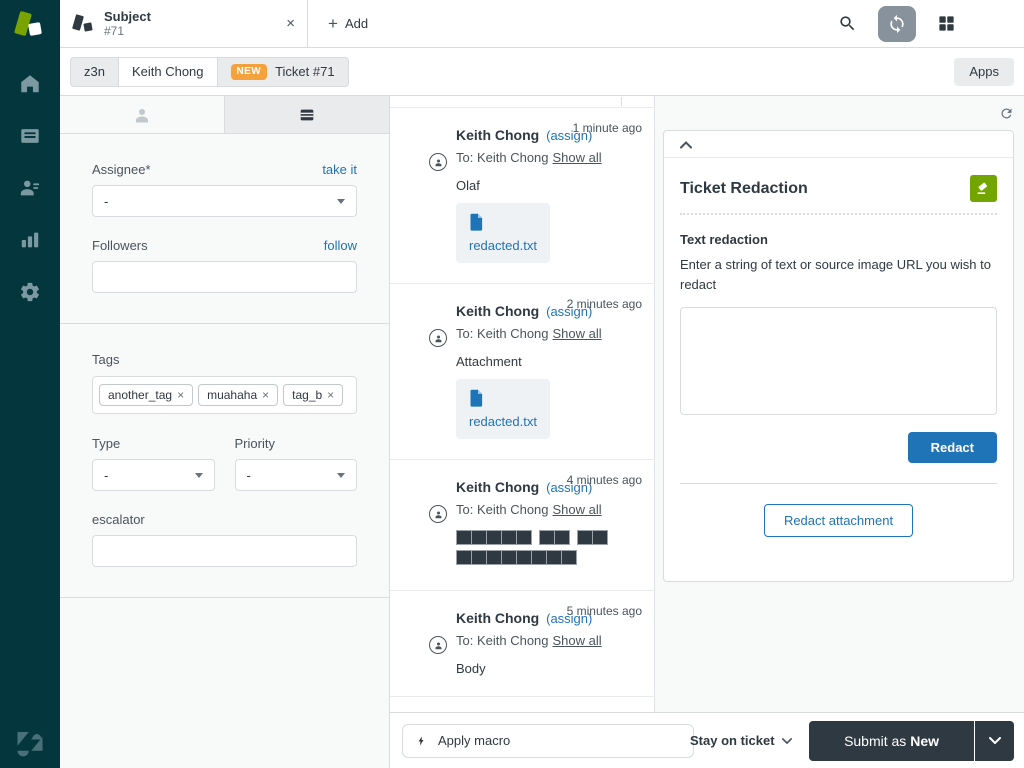 The width and height of the screenshot is (1024, 768). What do you see at coordinates (838, 484) in the screenshot?
I see `divider` at bounding box center [838, 484].